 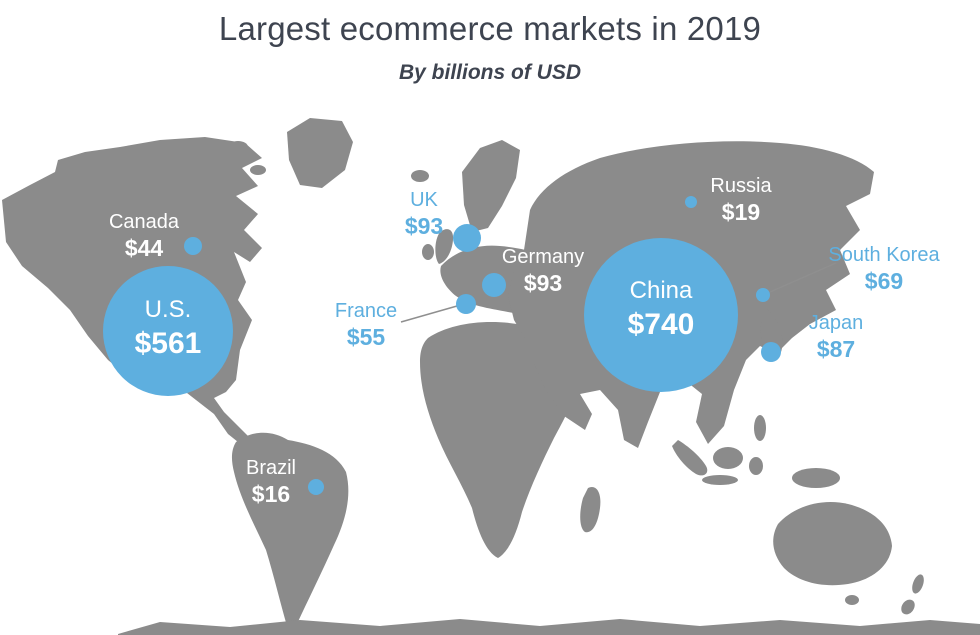 What do you see at coordinates (741, 212) in the screenshot?
I see `country-value: $19` at bounding box center [741, 212].